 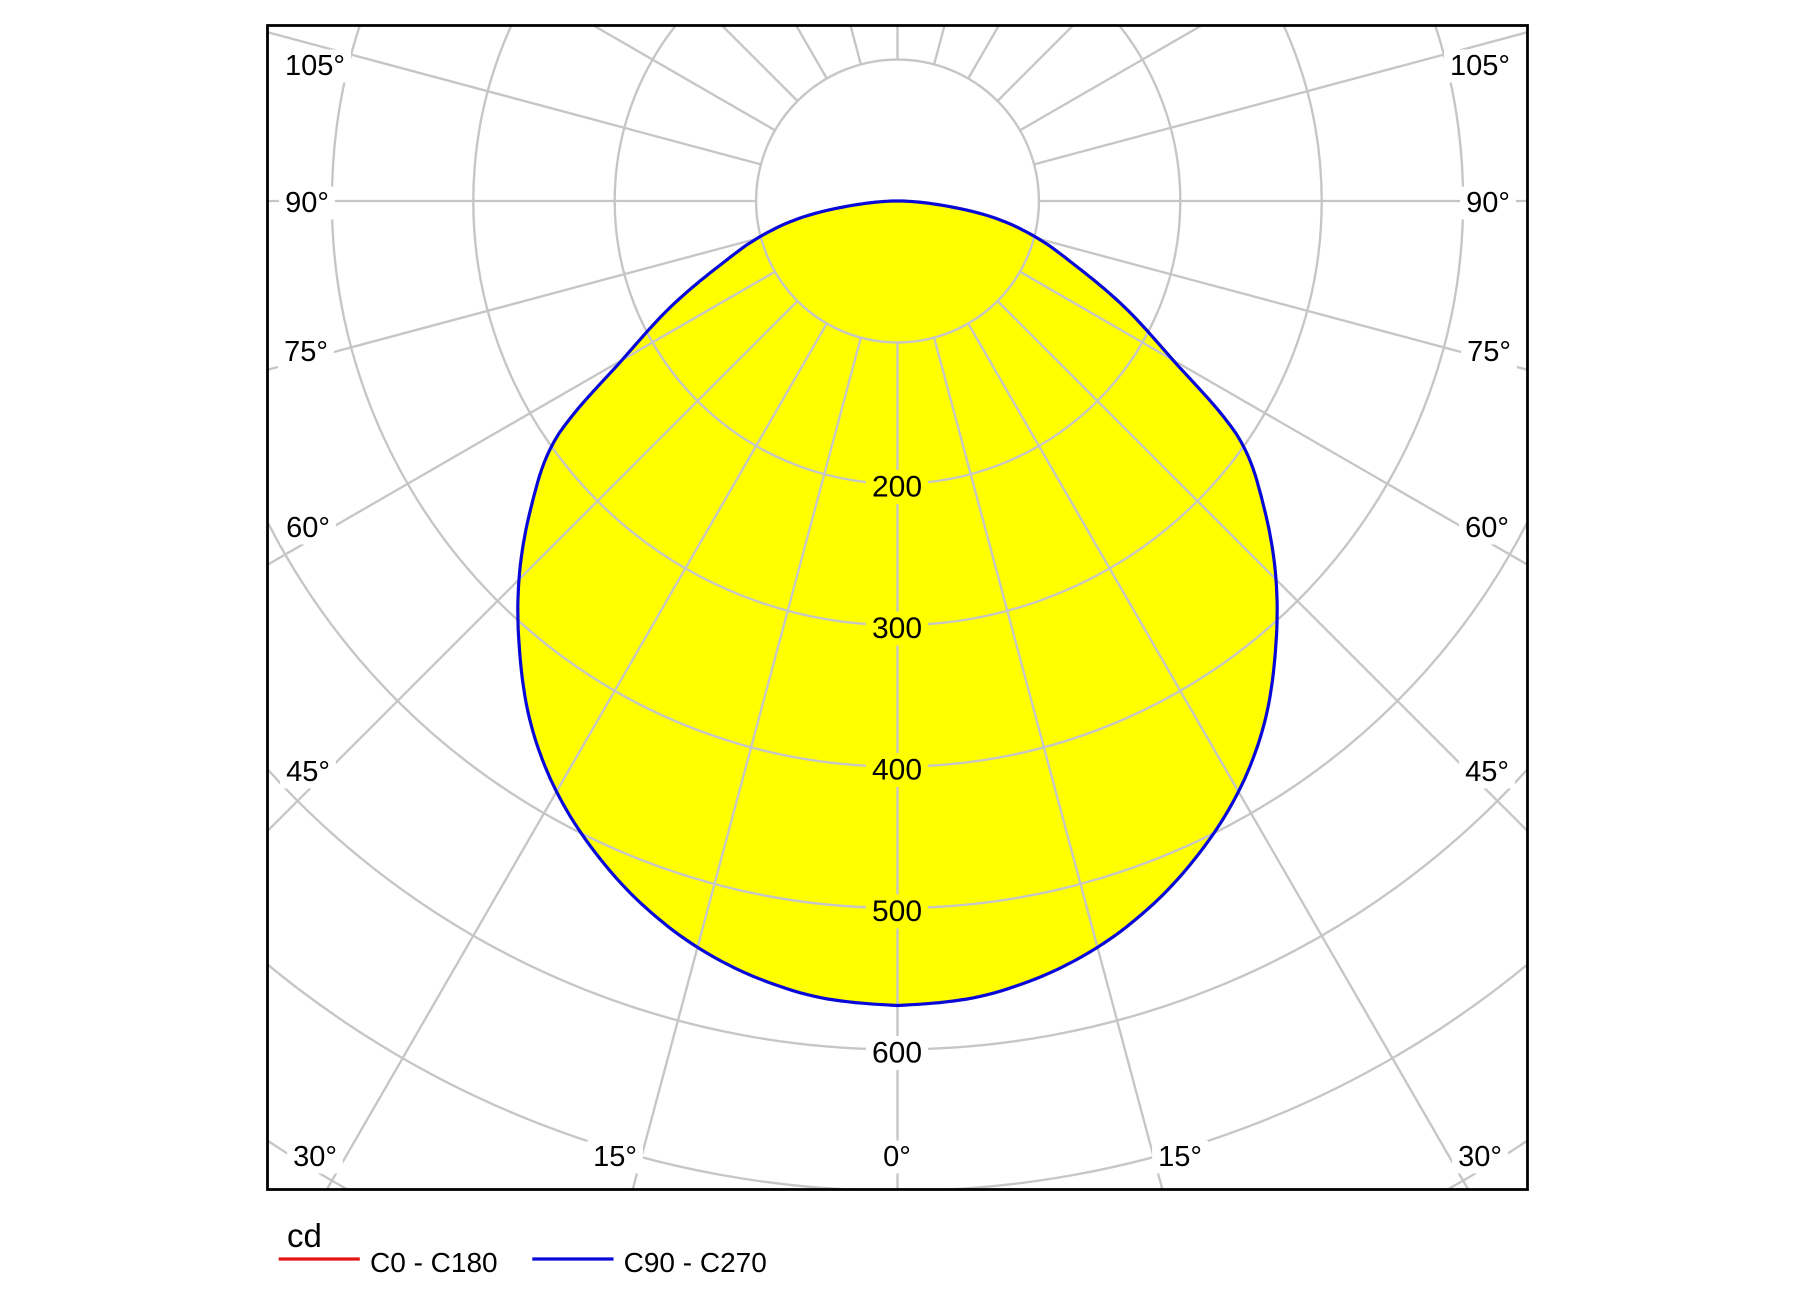 I want to click on svg-text: cd, so click(x=304, y=1235).